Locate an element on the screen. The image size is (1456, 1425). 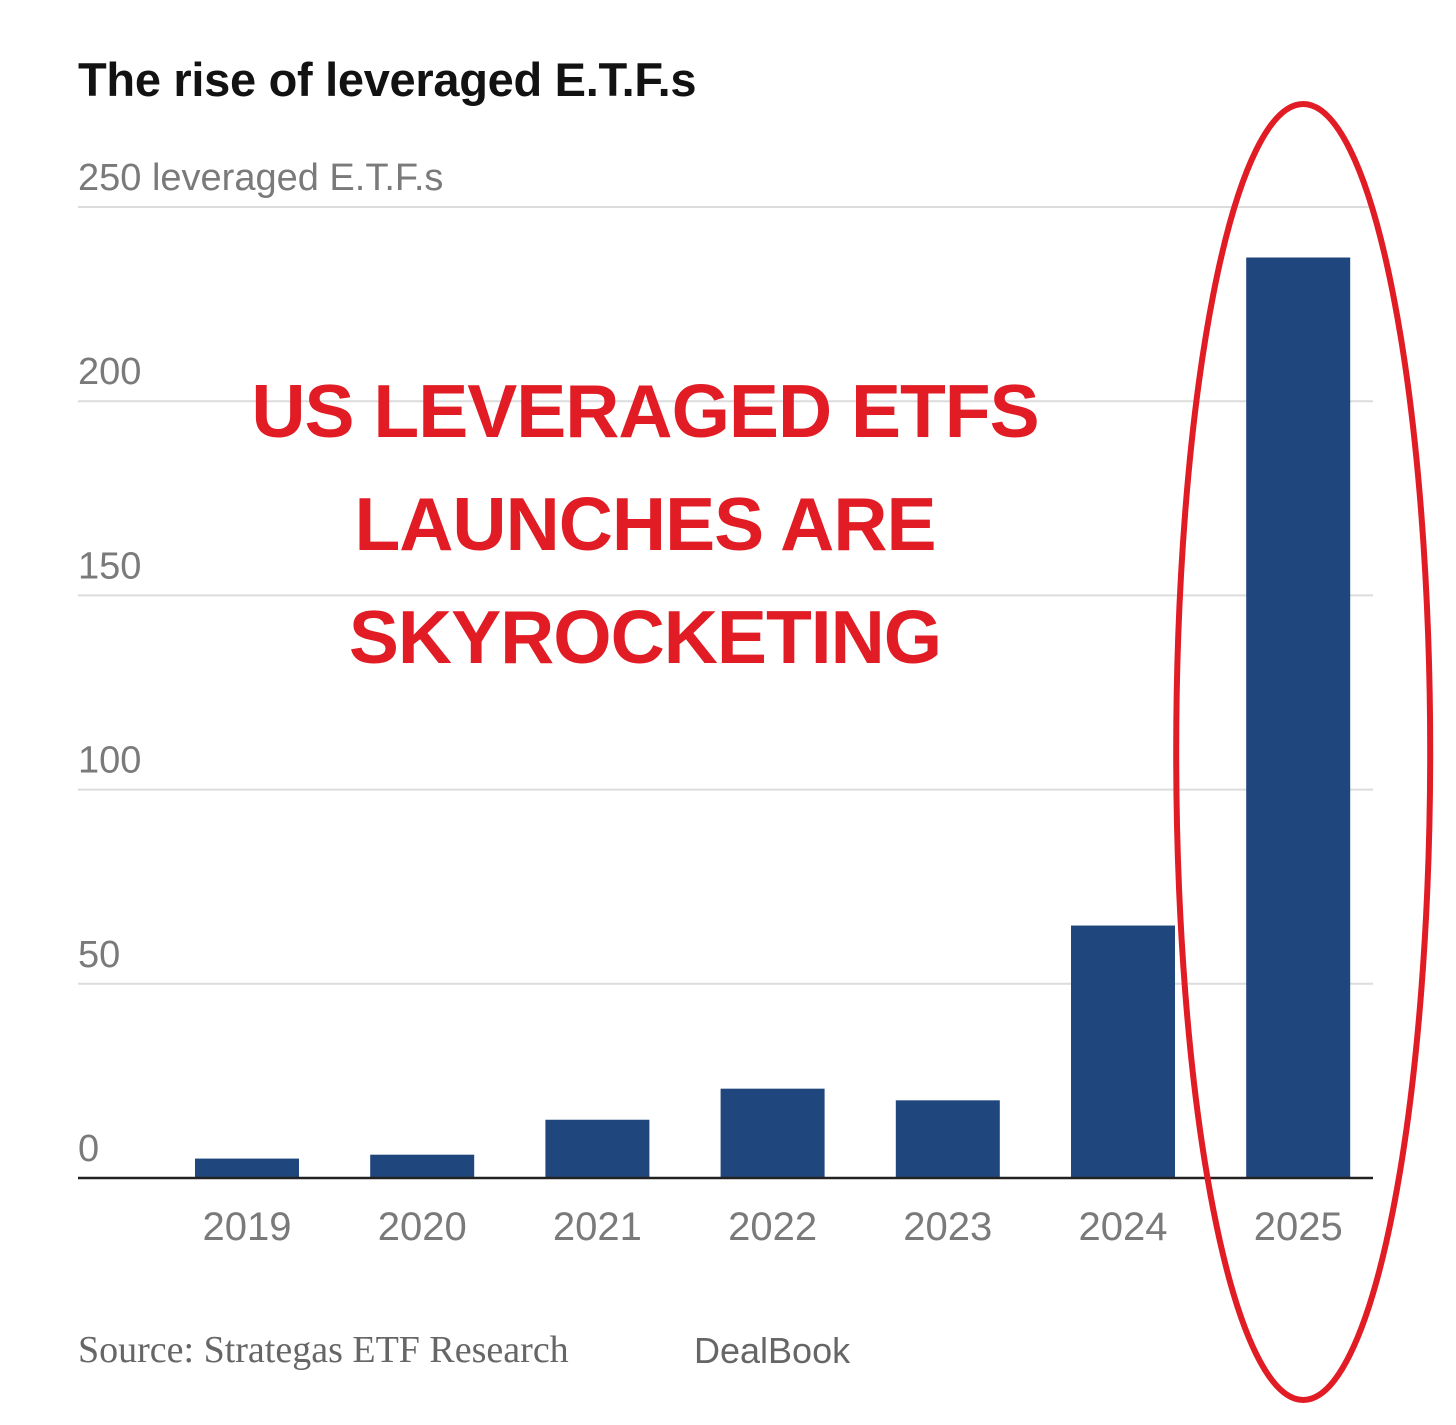
bar-2024 is located at coordinates (1123, 1051).